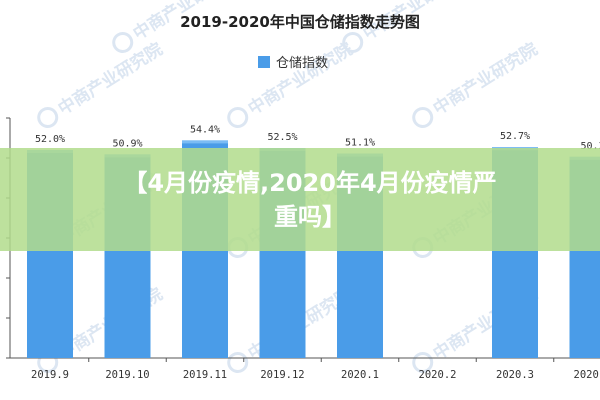 Image resolution: width=600 pixels, height=400 pixels. Describe the element at coordinates (590, 146) in the screenshot. I see `bar-data-label: 50.3` at that location.